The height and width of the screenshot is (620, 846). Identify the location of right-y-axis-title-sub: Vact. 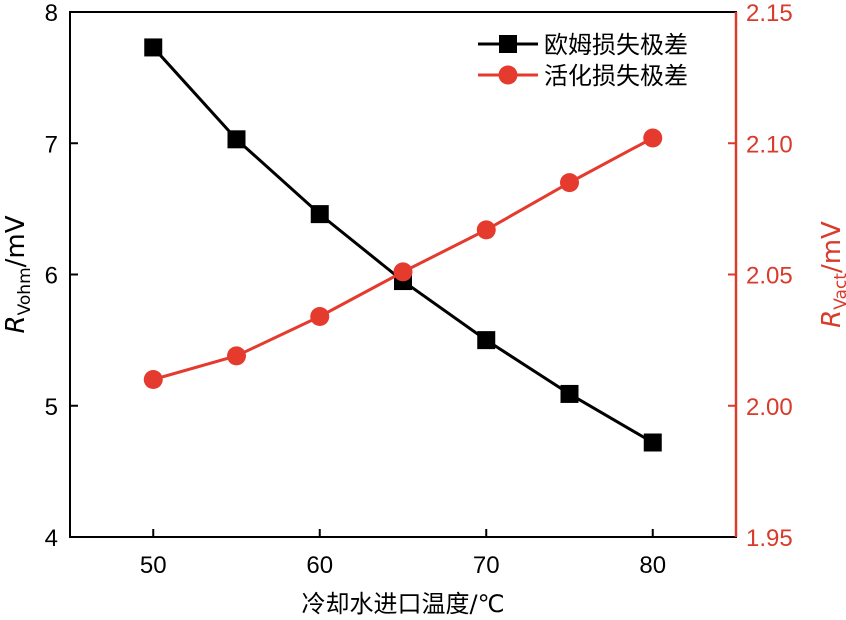
(838, 291).